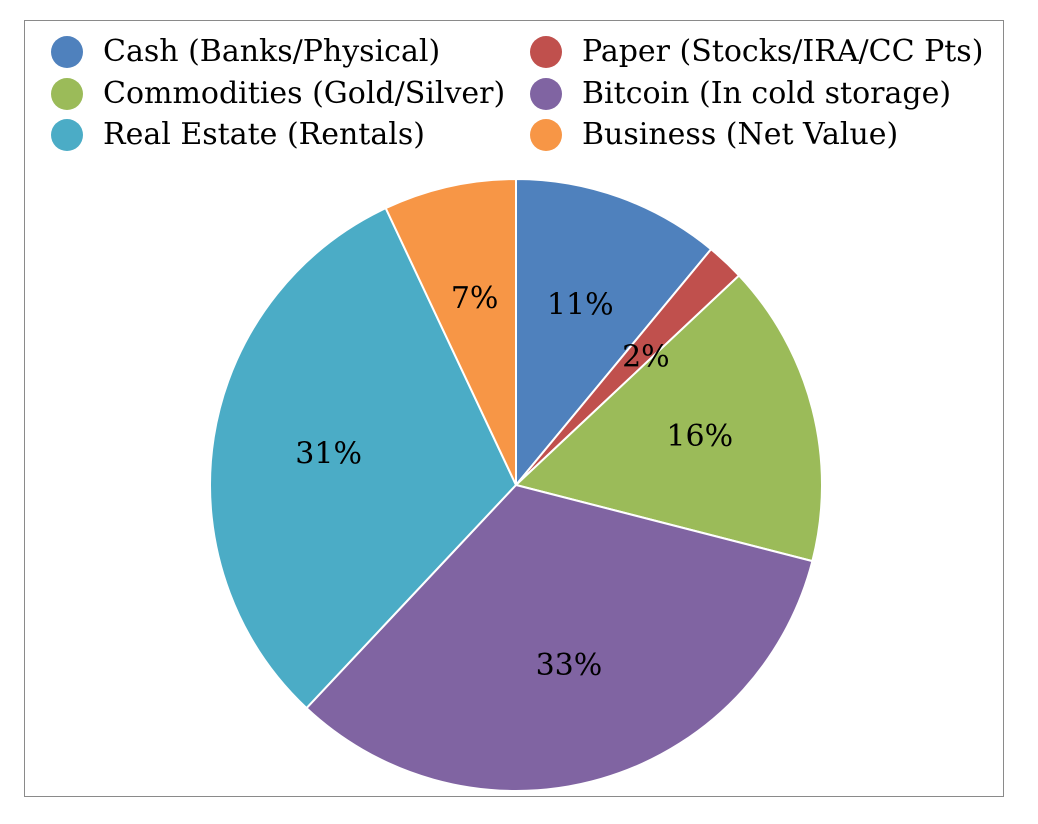 This screenshot has height=824, width=1038. I want to click on legend-item-paper: Paper (Stocks/IRA/CC Pts), so click(756, 52).